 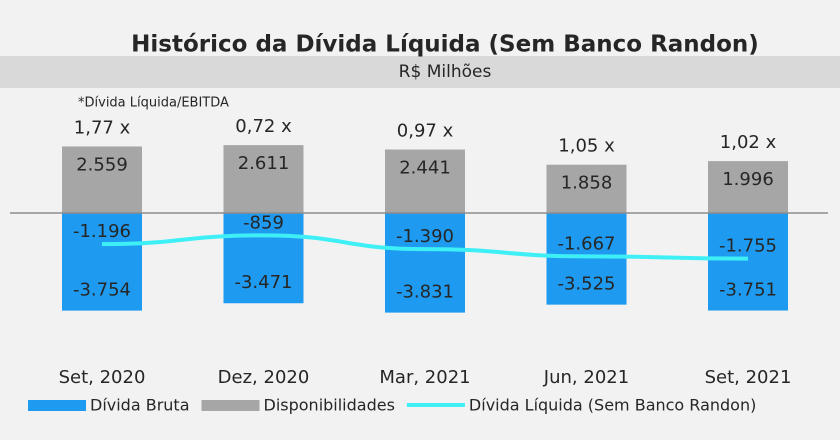 What do you see at coordinates (102, 377) in the screenshot?
I see `x-tick-label: Set, 2020` at bounding box center [102, 377].